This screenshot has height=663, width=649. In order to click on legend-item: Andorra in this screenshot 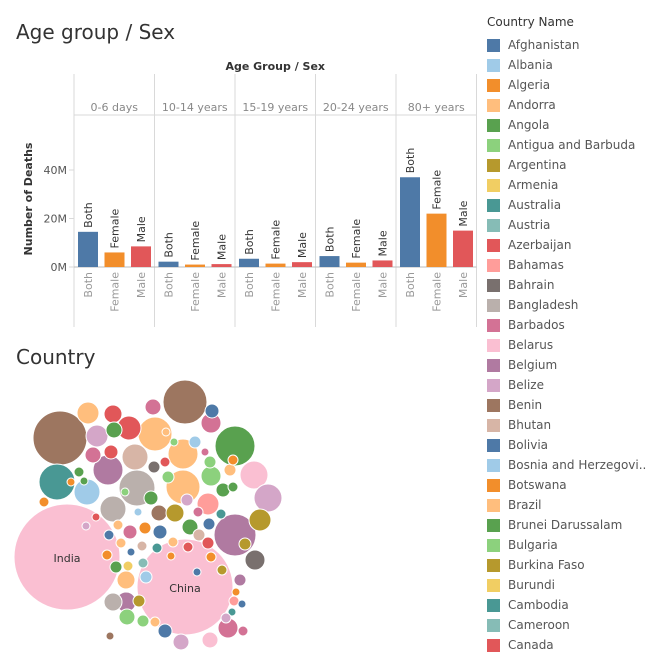, I will do `click(567, 105)`.